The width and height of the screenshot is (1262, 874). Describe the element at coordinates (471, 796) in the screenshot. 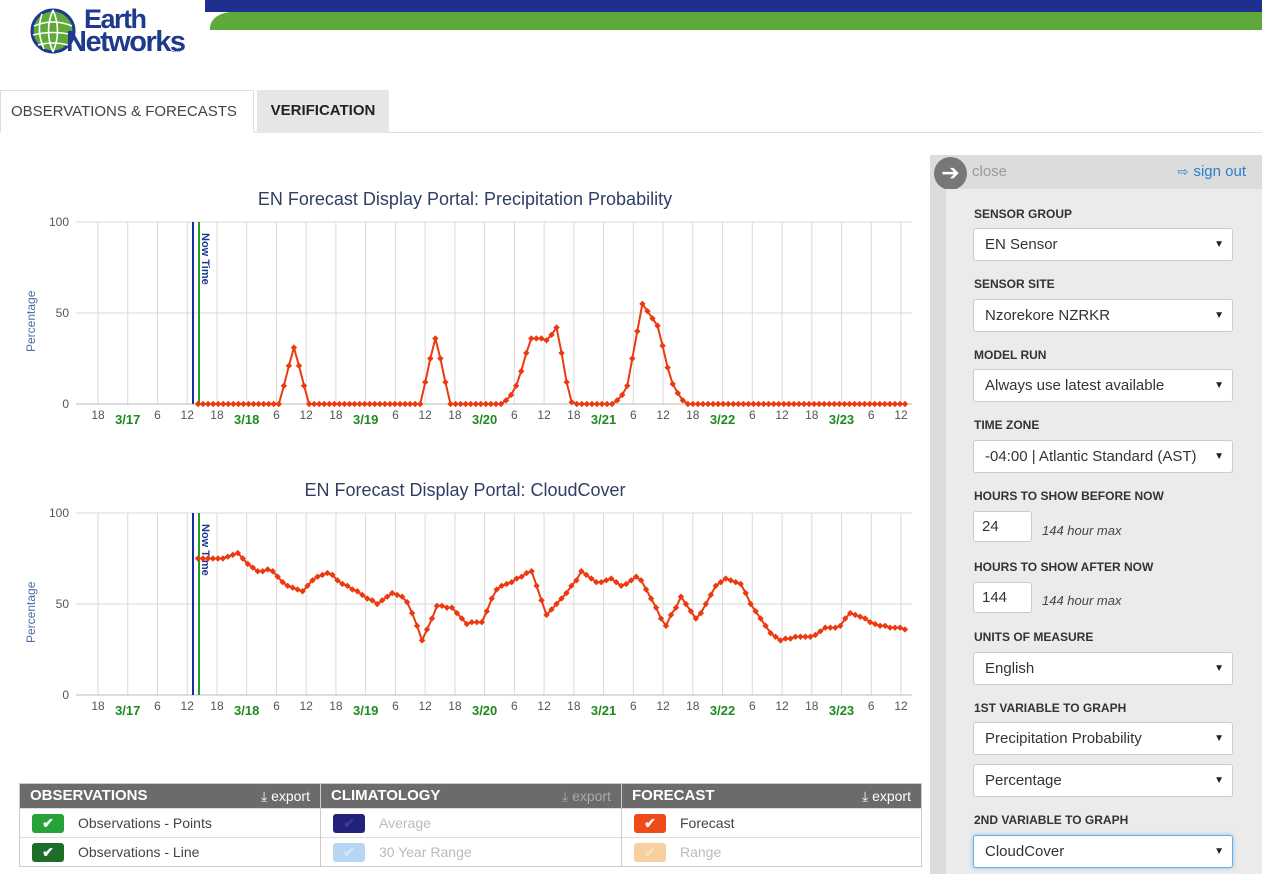

I see `legend-header-climatology: CLIMATOLOGY ⤓ export` at that location.